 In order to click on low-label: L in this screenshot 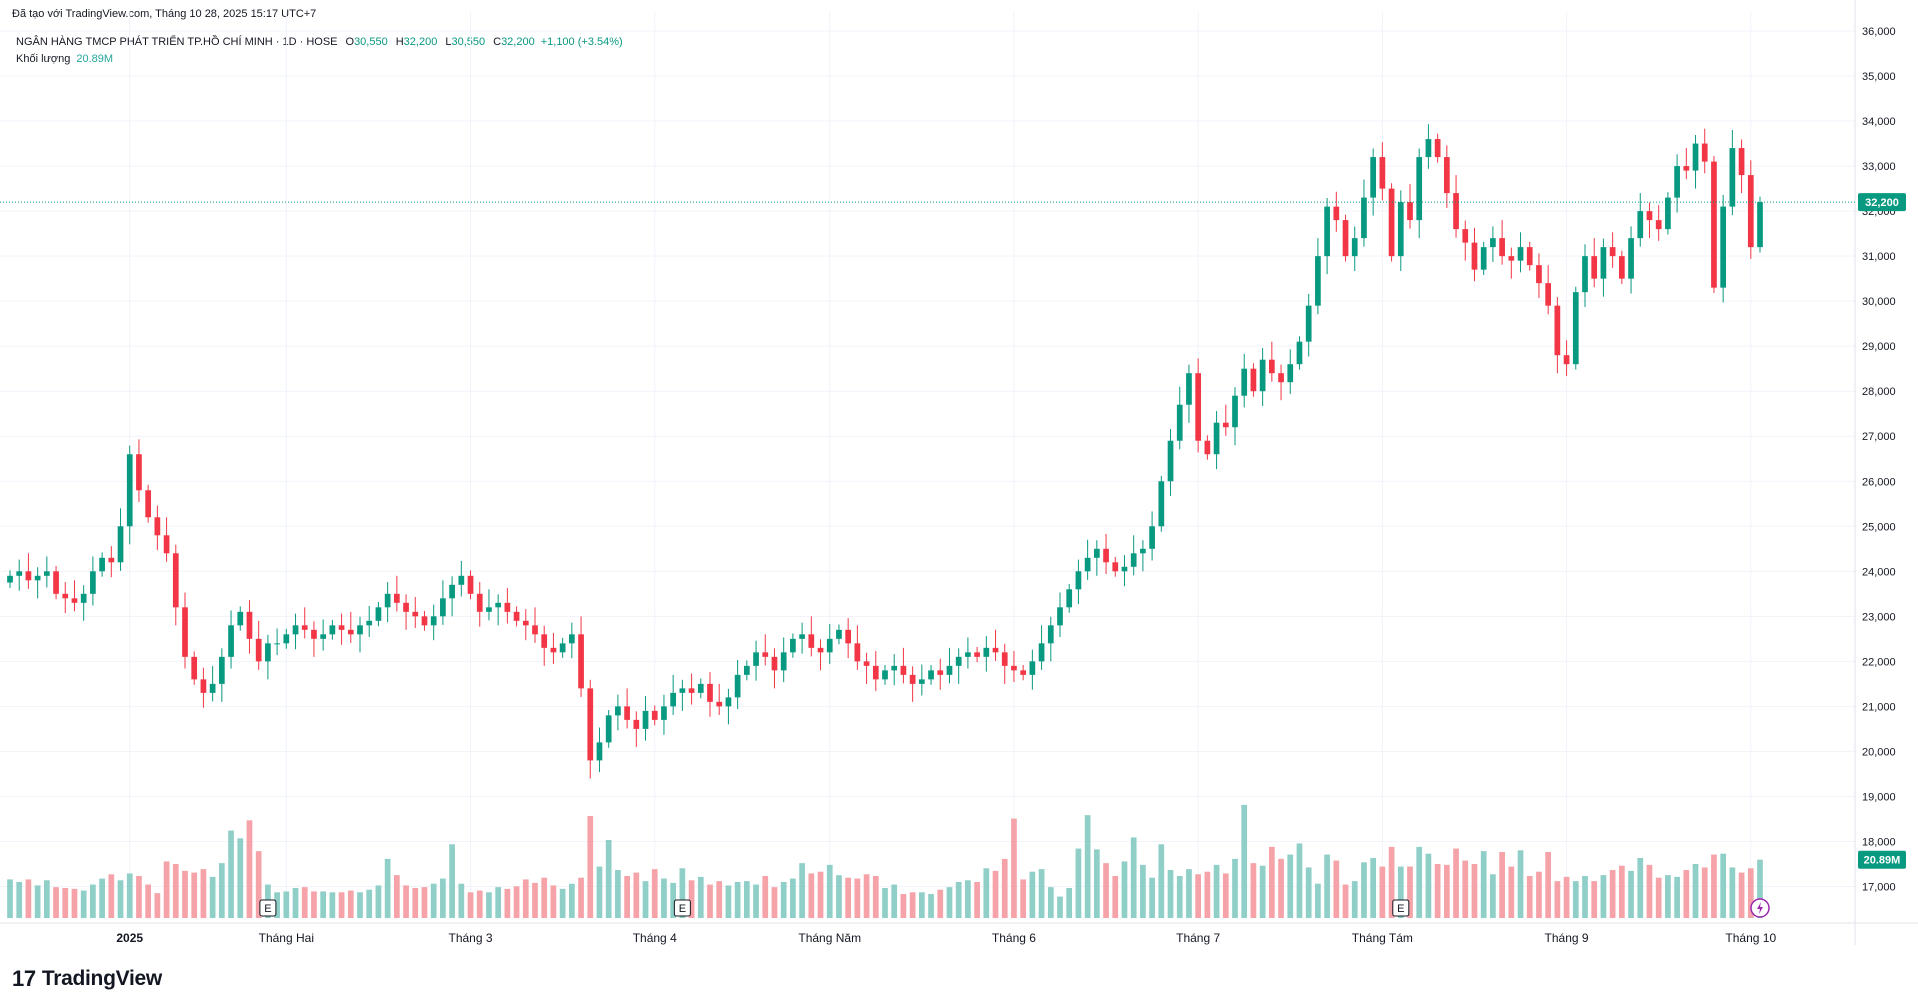, I will do `click(448, 42)`.